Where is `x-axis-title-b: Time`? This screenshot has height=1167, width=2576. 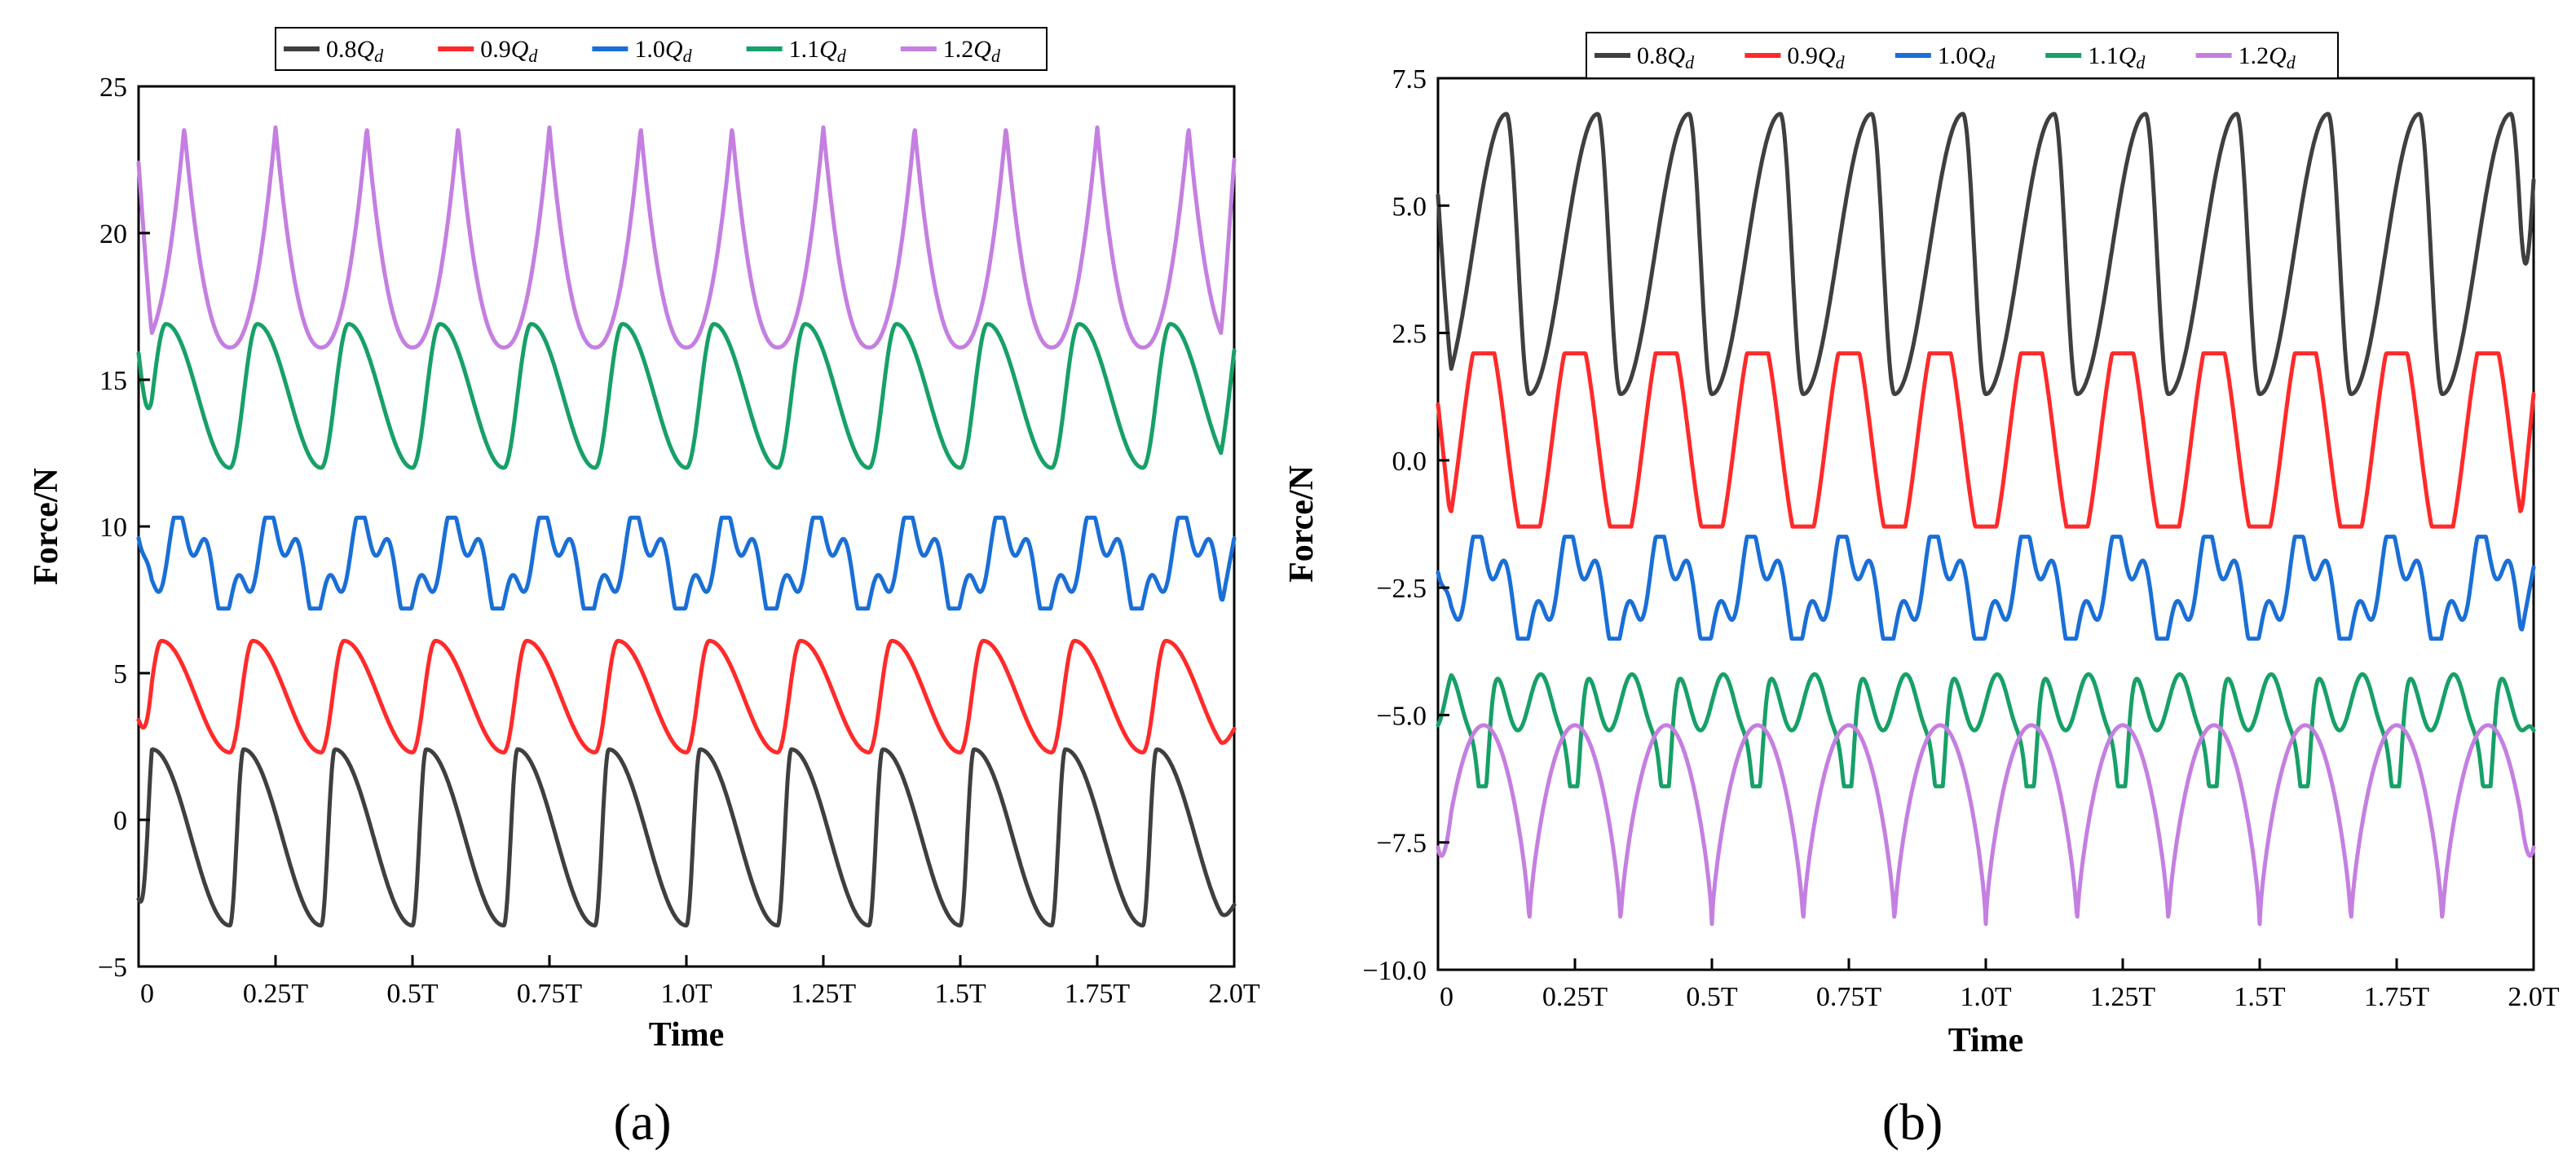
x-axis-title-b: Time is located at coordinates (1986, 1040).